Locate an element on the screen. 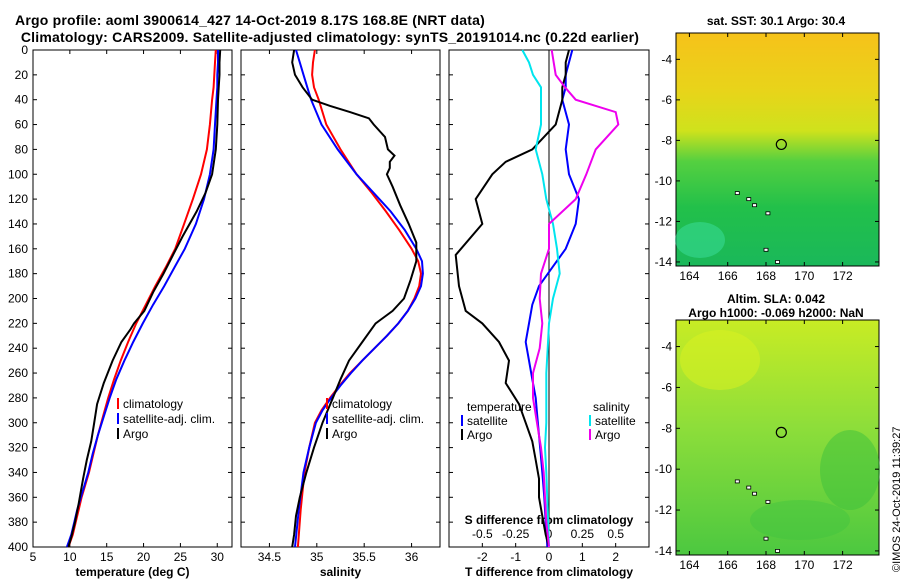 The width and height of the screenshot is (900, 580). salinity-series-argo is located at coordinates (354, 298).